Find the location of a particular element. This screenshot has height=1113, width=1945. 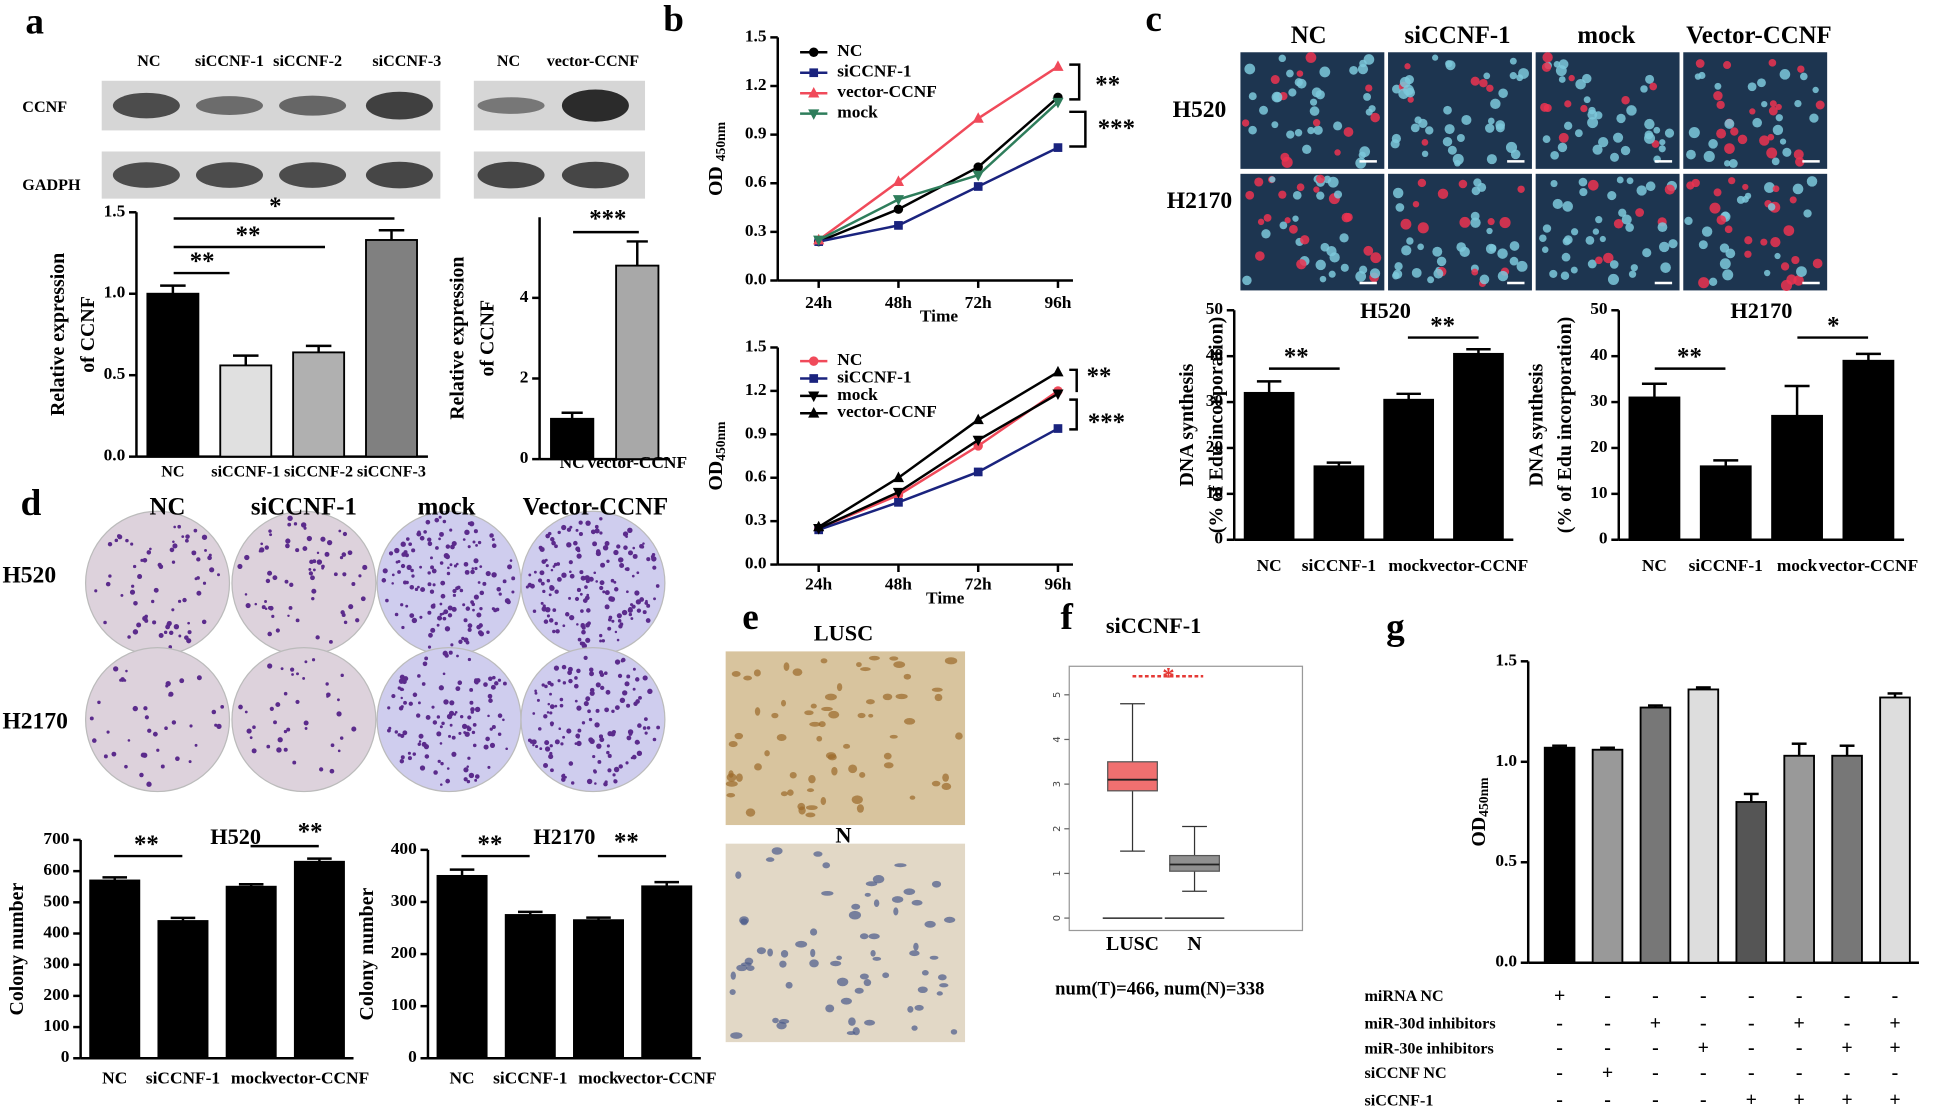

condition-label: miR-30e inhibitors is located at coordinates (1428, 1048).